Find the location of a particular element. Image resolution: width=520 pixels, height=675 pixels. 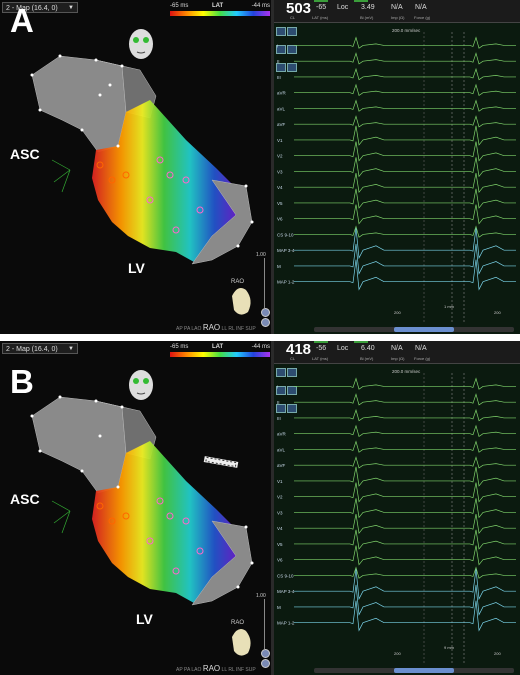

channel-label: II is located at coordinates (278, 61).